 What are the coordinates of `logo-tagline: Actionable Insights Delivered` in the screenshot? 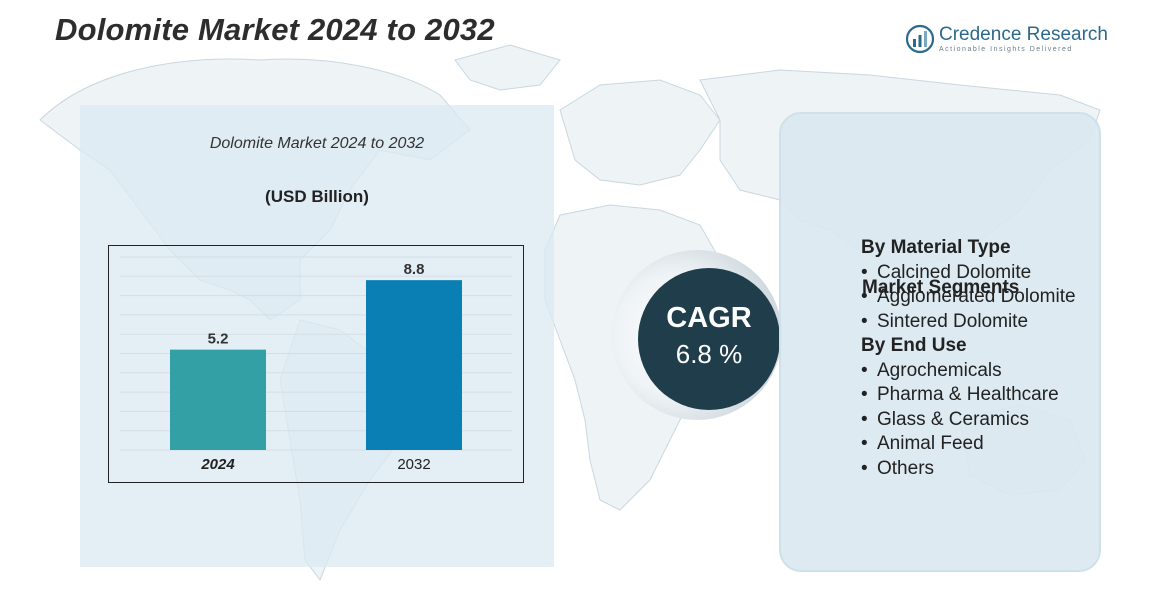 It's located at (1006, 49).